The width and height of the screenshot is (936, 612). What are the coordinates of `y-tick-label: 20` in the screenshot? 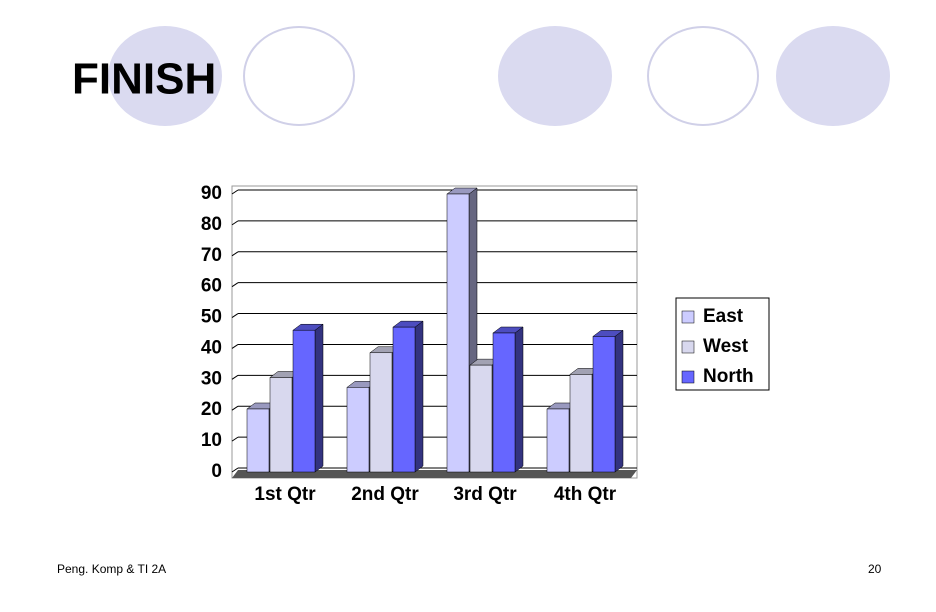 It's located at (211, 409).